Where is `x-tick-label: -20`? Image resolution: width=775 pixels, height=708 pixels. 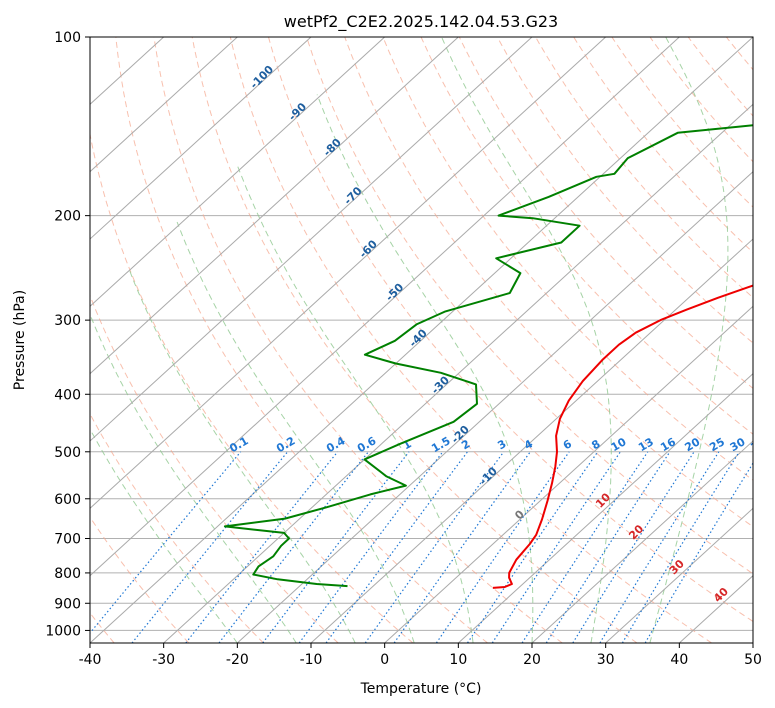 x-tick-label: -20 is located at coordinates (237, 660).